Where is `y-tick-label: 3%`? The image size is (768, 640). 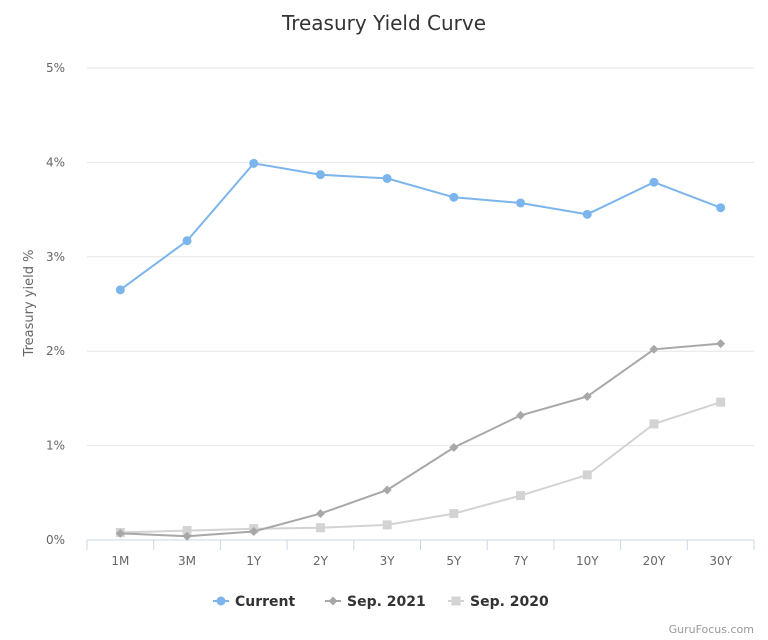
y-tick-label: 3% is located at coordinates (55, 257).